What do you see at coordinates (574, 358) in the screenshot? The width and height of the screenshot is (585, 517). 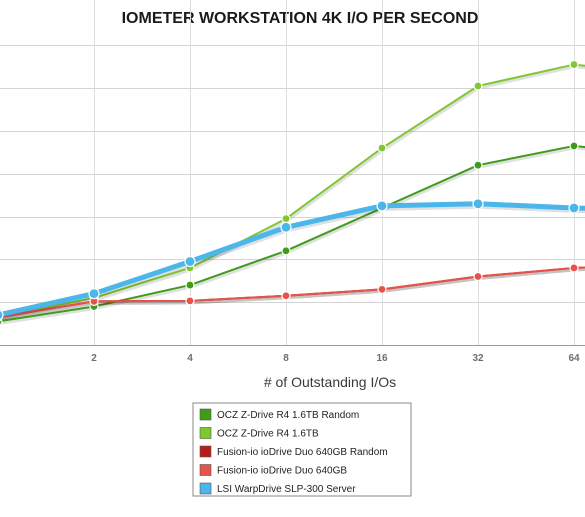 I see `x-tick-label: 64` at bounding box center [574, 358].